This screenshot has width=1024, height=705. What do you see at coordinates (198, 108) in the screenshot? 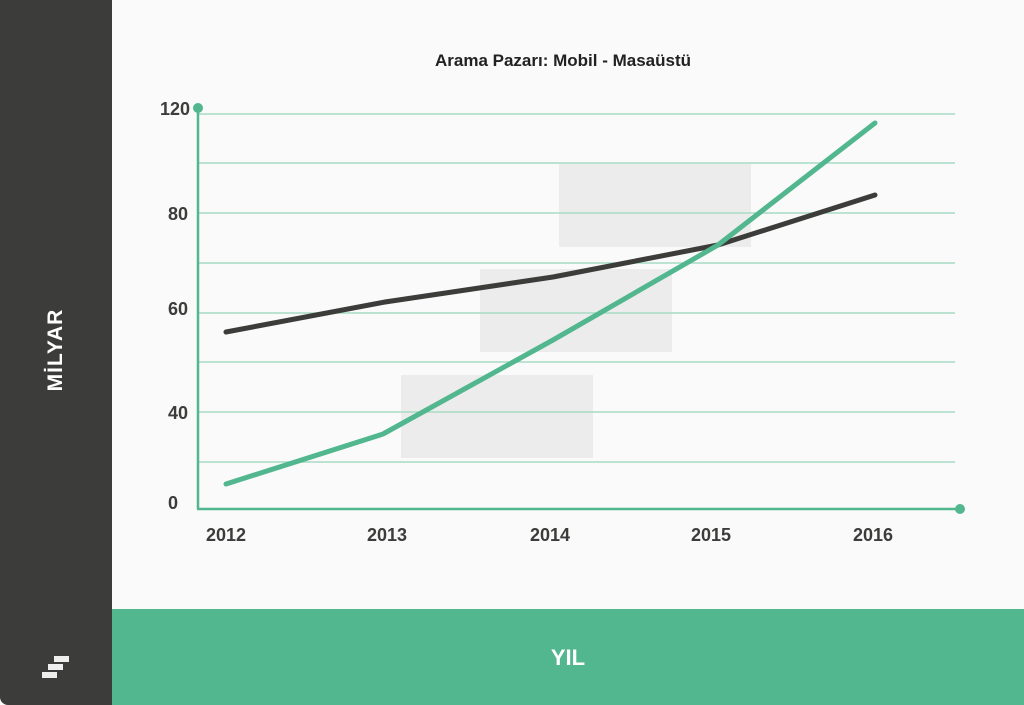
I see `y-axis-end-dot` at bounding box center [198, 108].